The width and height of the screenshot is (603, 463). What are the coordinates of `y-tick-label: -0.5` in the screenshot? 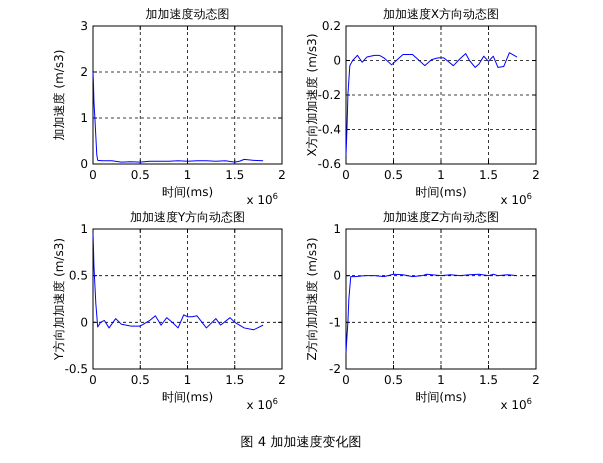 It's located at (76, 369).